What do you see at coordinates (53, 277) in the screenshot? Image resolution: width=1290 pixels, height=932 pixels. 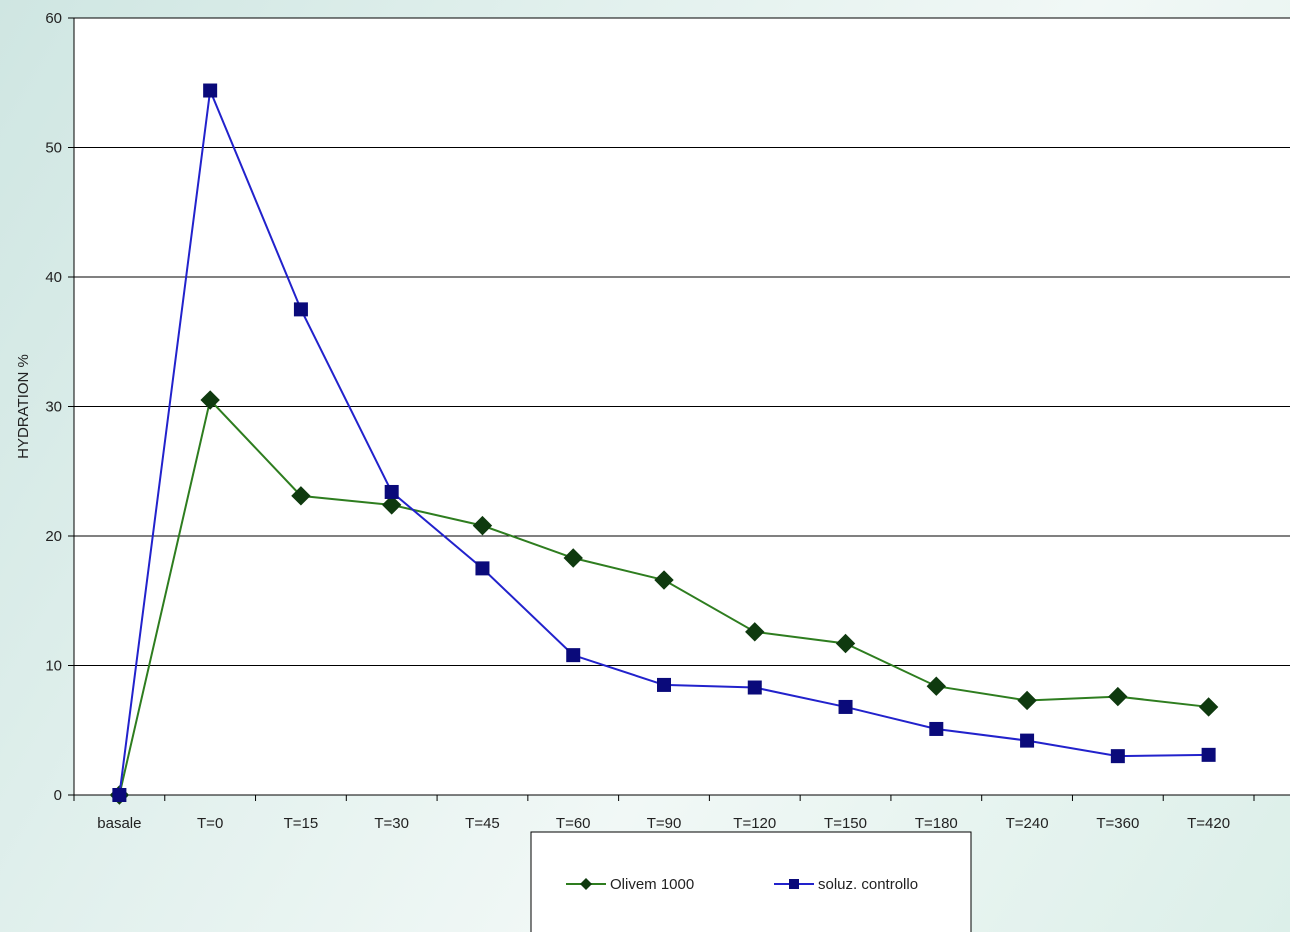 I see `y-tick-label: 40` at bounding box center [53, 277].